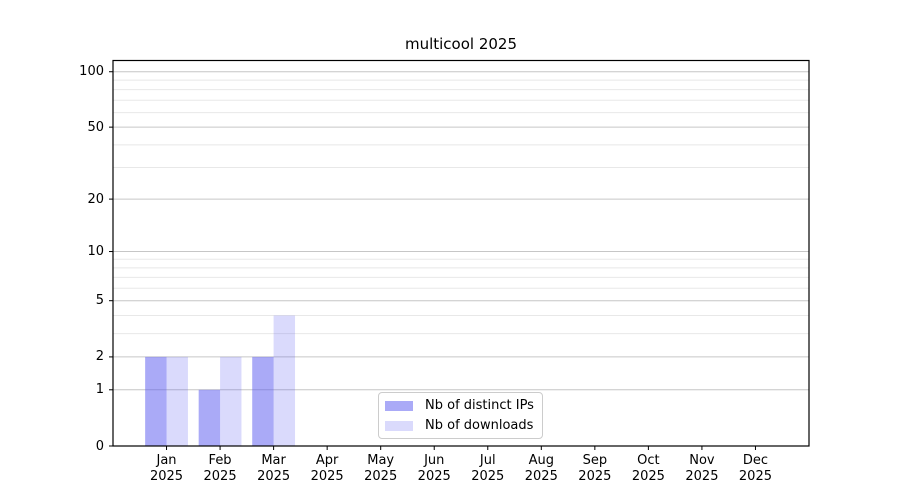 The height and width of the screenshot is (500, 900). I want to click on legend-label-downloads: Nb of downloads, so click(479, 425).